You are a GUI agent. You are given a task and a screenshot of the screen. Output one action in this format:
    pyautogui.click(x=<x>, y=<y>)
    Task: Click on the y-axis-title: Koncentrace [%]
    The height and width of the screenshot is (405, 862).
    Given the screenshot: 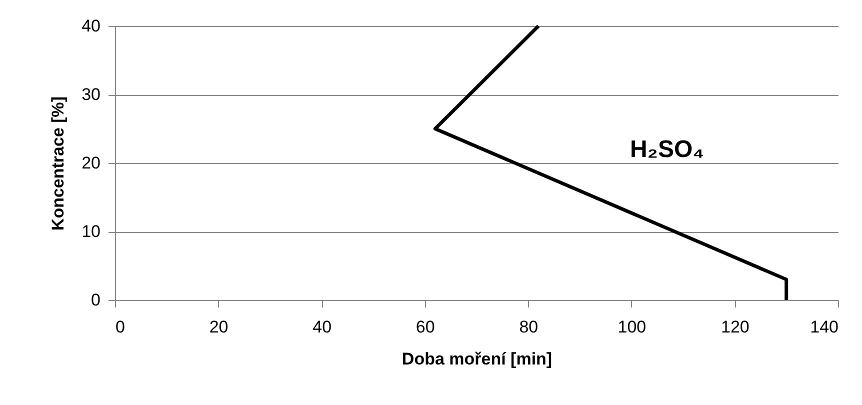 What is the action you would take?
    pyautogui.click(x=58, y=163)
    